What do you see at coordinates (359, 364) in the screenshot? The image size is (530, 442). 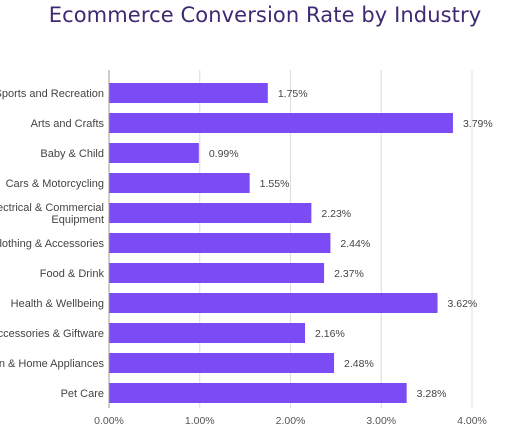 I see `value-label: 2.48%` at bounding box center [359, 364].